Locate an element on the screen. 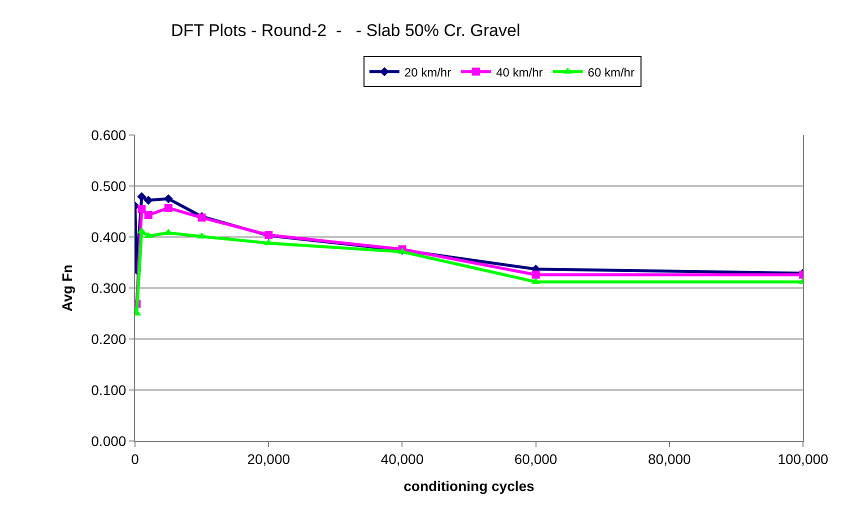 Image resolution: width=855 pixels, height=531 pixels. y-tick-label: 0.500 is located at coordinates (108, 186).